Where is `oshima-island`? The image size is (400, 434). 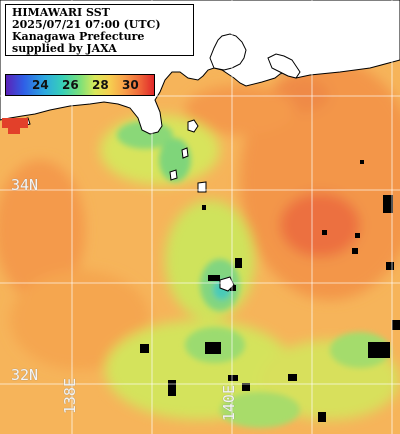
oshima-island is located at coordinates (193, 126).